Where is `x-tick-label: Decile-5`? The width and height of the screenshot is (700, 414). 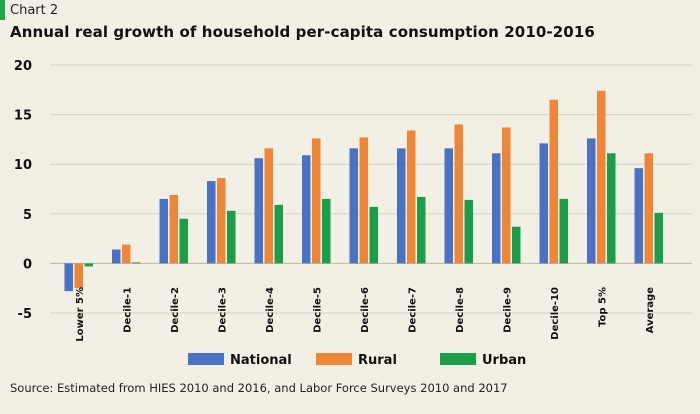 x-tick-label: Decile-5 is located at coordinates (317, 310).